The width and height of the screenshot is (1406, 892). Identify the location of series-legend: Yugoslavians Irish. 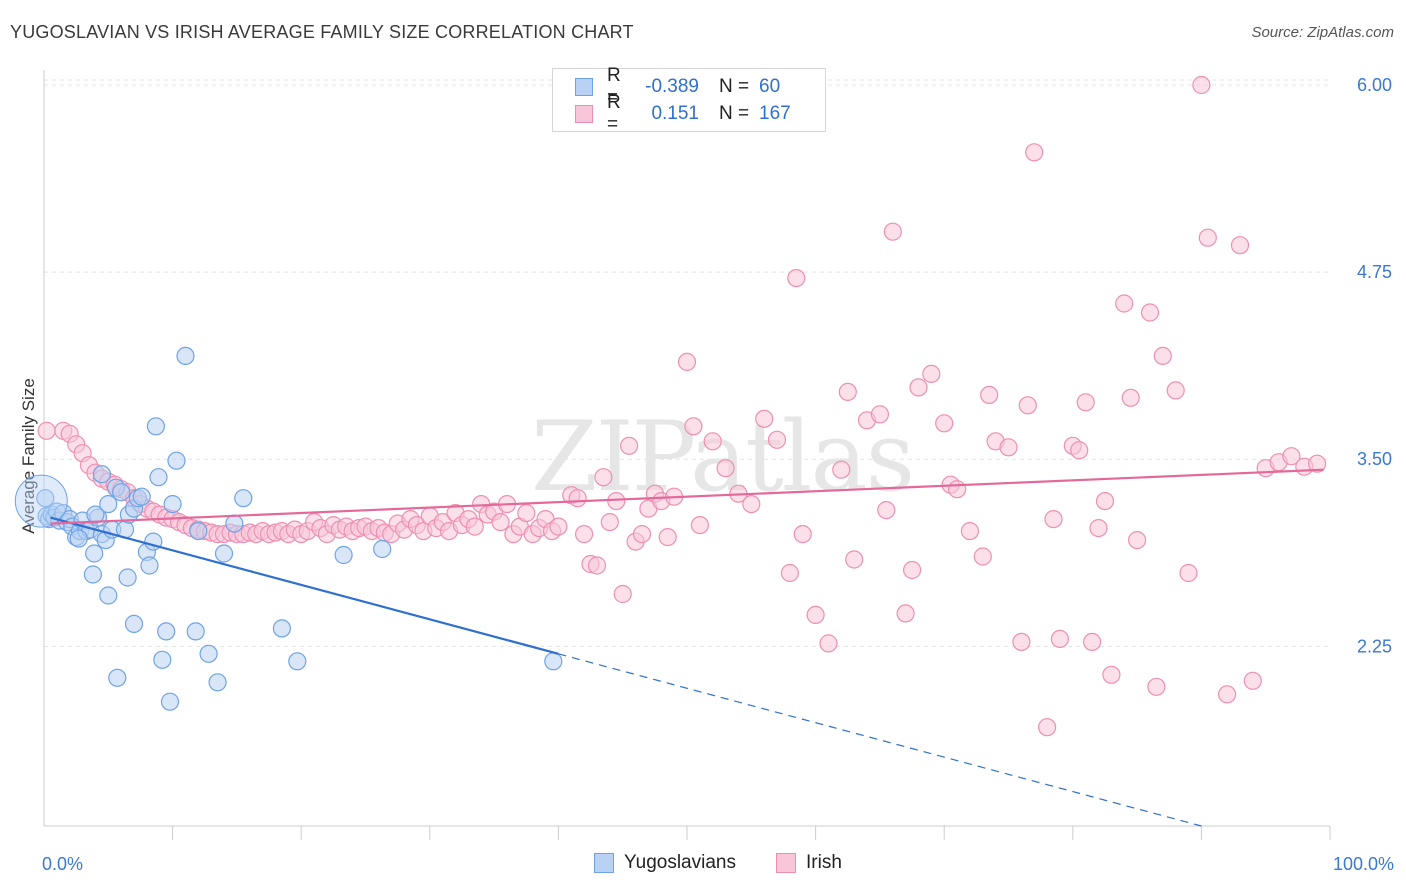
(703, 865).